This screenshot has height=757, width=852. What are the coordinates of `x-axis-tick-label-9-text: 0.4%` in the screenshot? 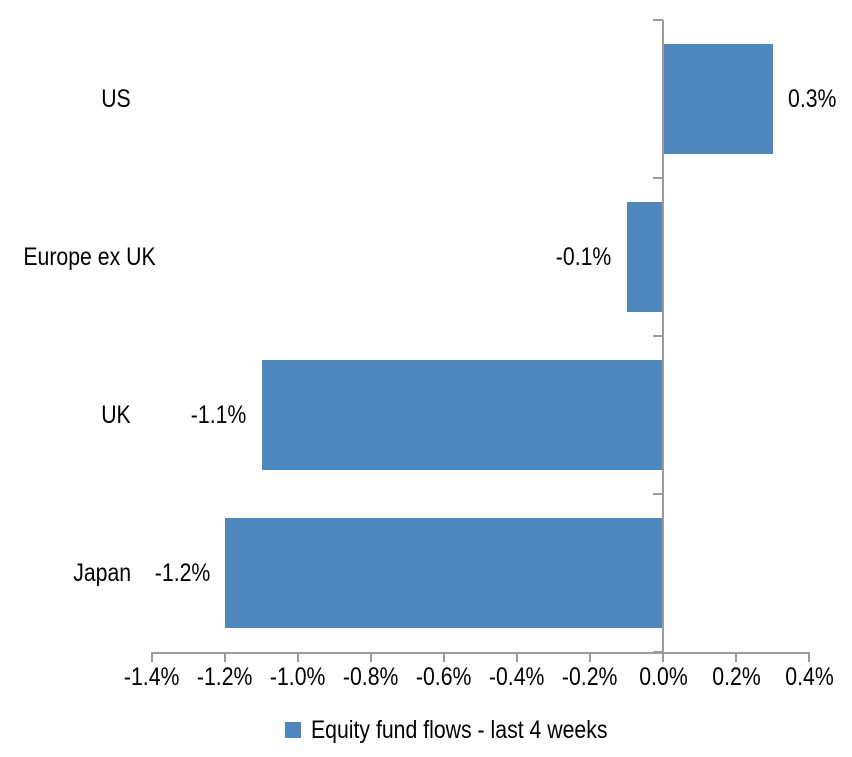 It's located at (809, 677).